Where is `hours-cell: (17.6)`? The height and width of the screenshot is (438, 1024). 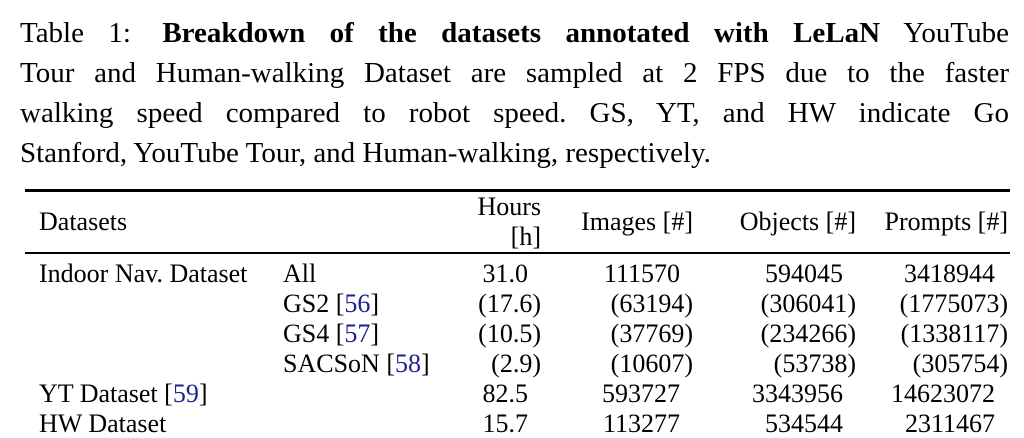 hours-cell: (17.6) is located at coordinates (509, 303).